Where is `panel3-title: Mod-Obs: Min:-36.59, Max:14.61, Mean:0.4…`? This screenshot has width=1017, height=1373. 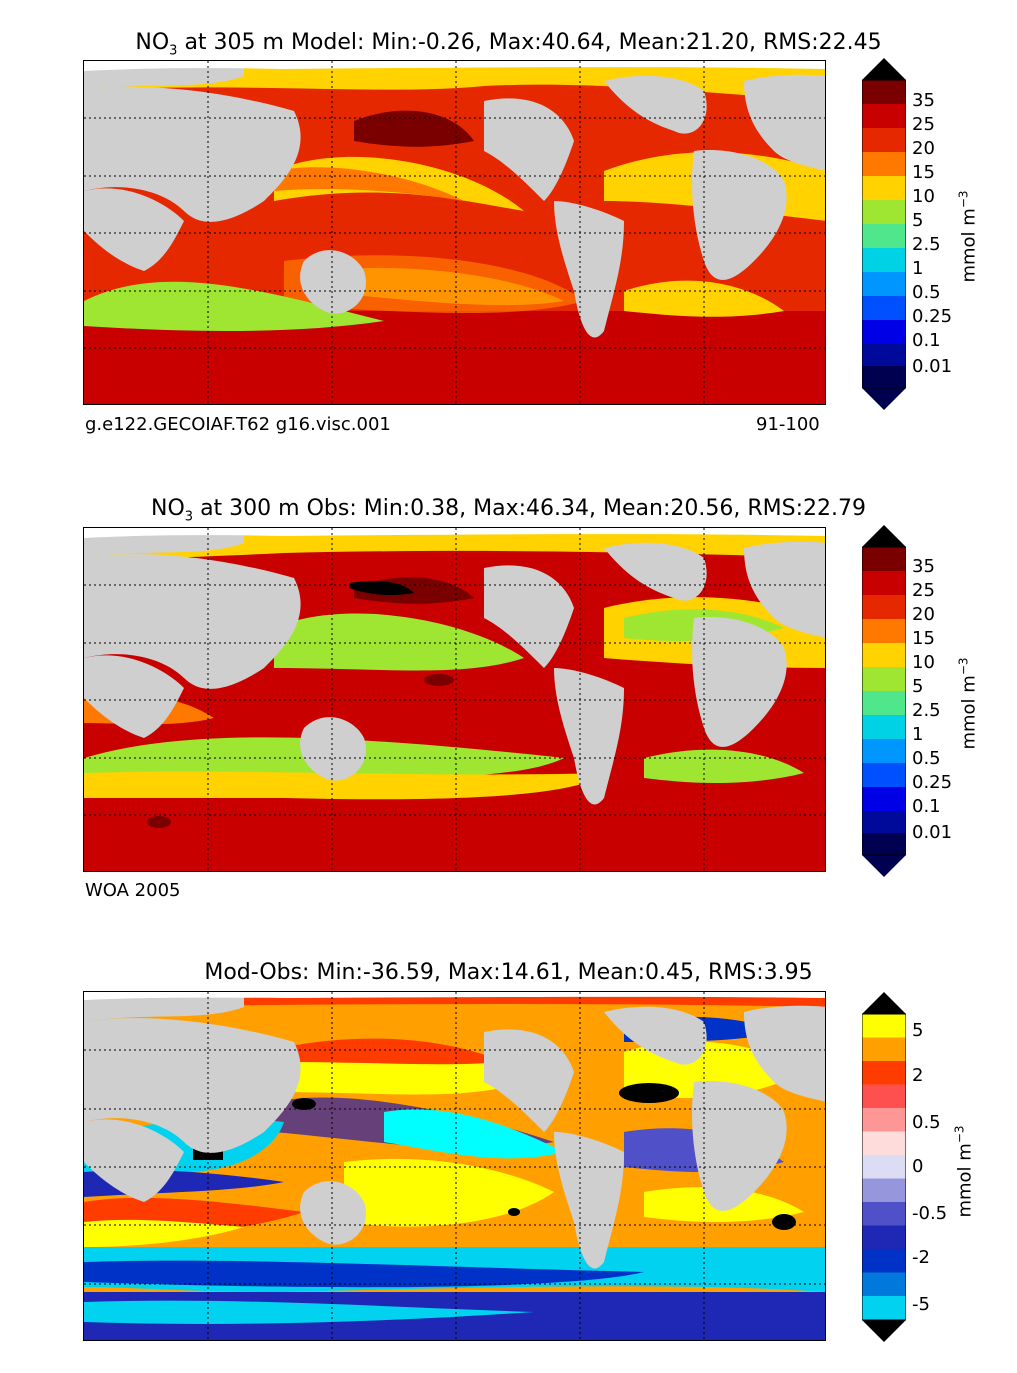 panel3-title: Mod-Obs: Min:-36.59, Max:14.61, Mean:0.4… is located at coordinates (508, 973).